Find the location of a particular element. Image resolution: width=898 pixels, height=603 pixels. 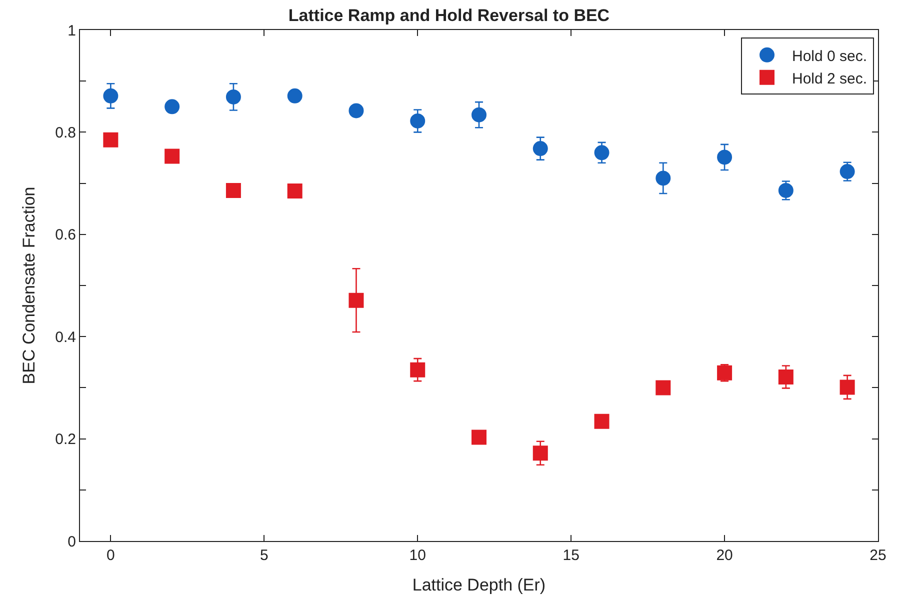

x-tick-label: 10 is located at coordinates (417, 555).